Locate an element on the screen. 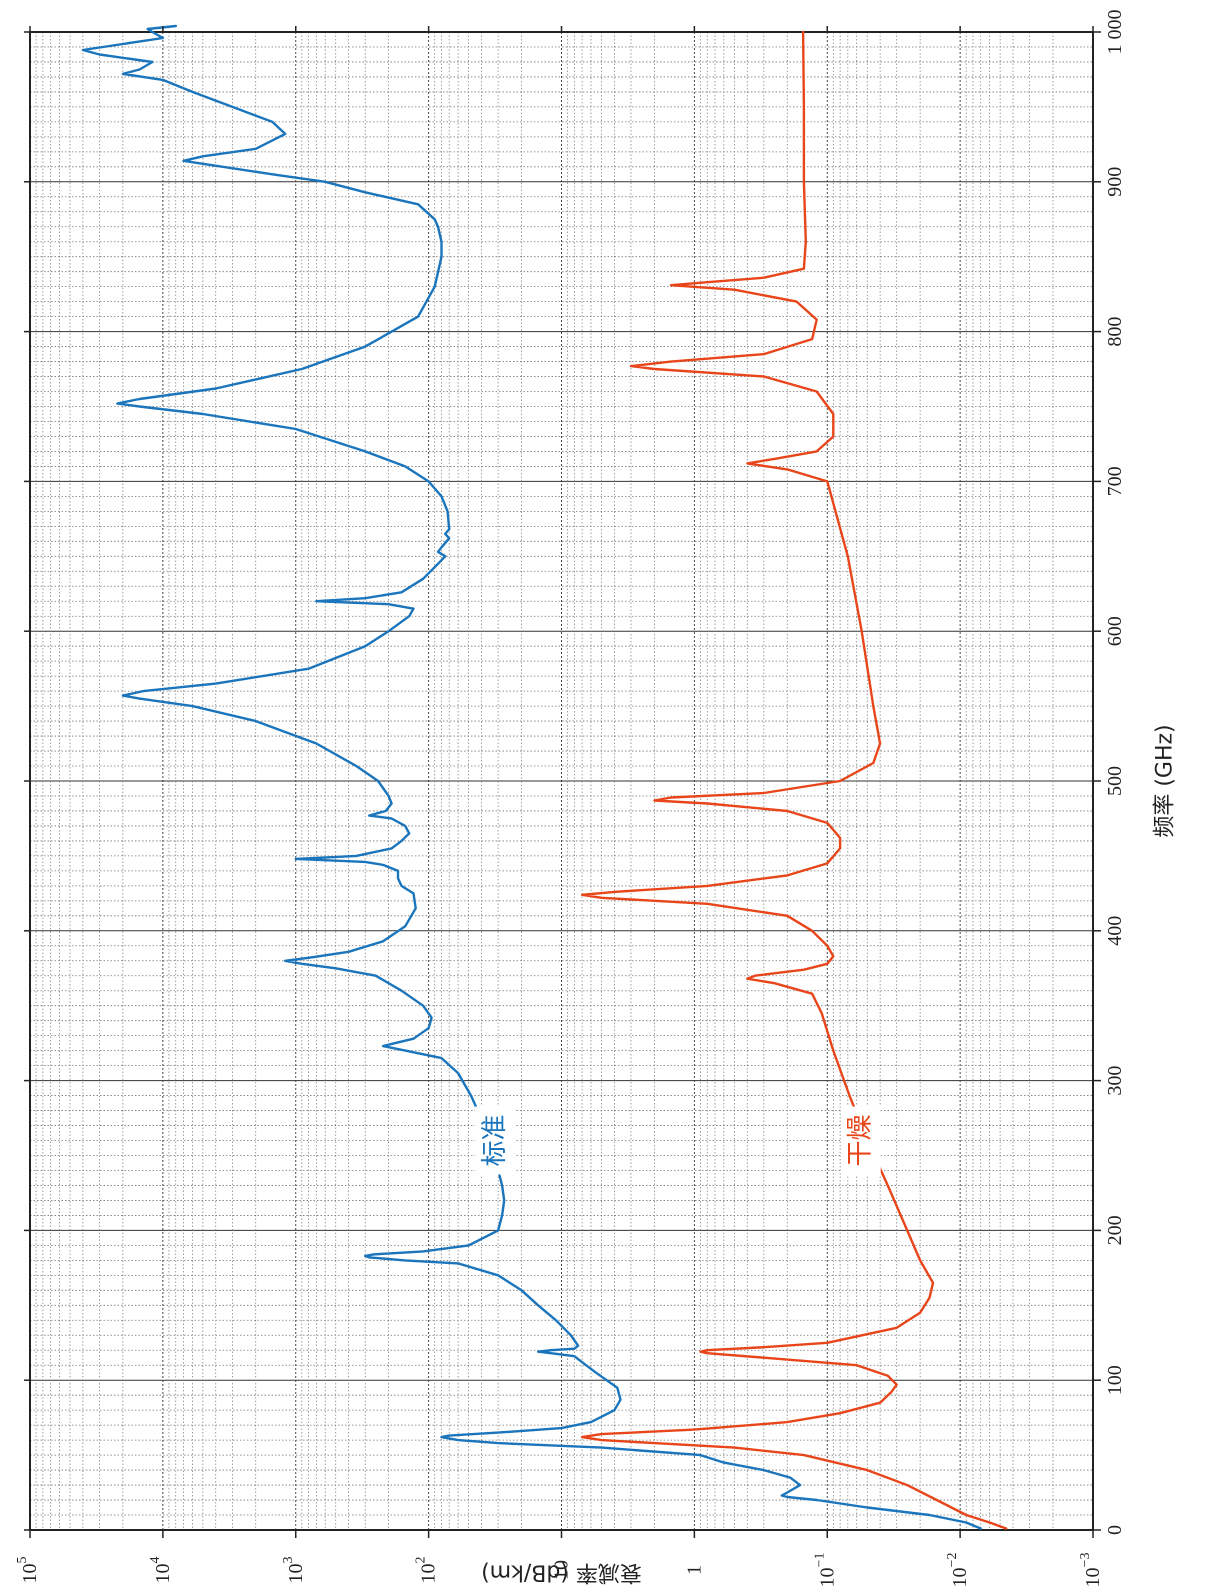 This screenshot has height=1593, width=1211. y-tick-label: 105 is located at coordinates (28, 1570).